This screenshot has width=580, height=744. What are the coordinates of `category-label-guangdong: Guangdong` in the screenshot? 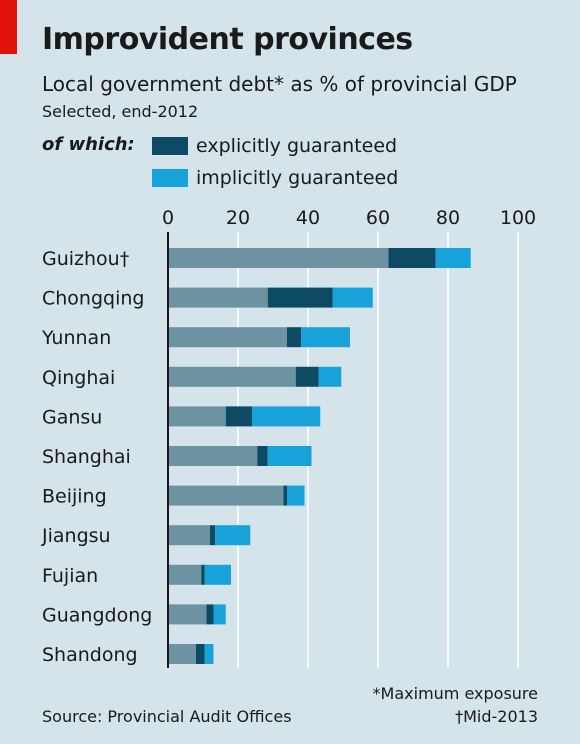 It's located at (97, 615).